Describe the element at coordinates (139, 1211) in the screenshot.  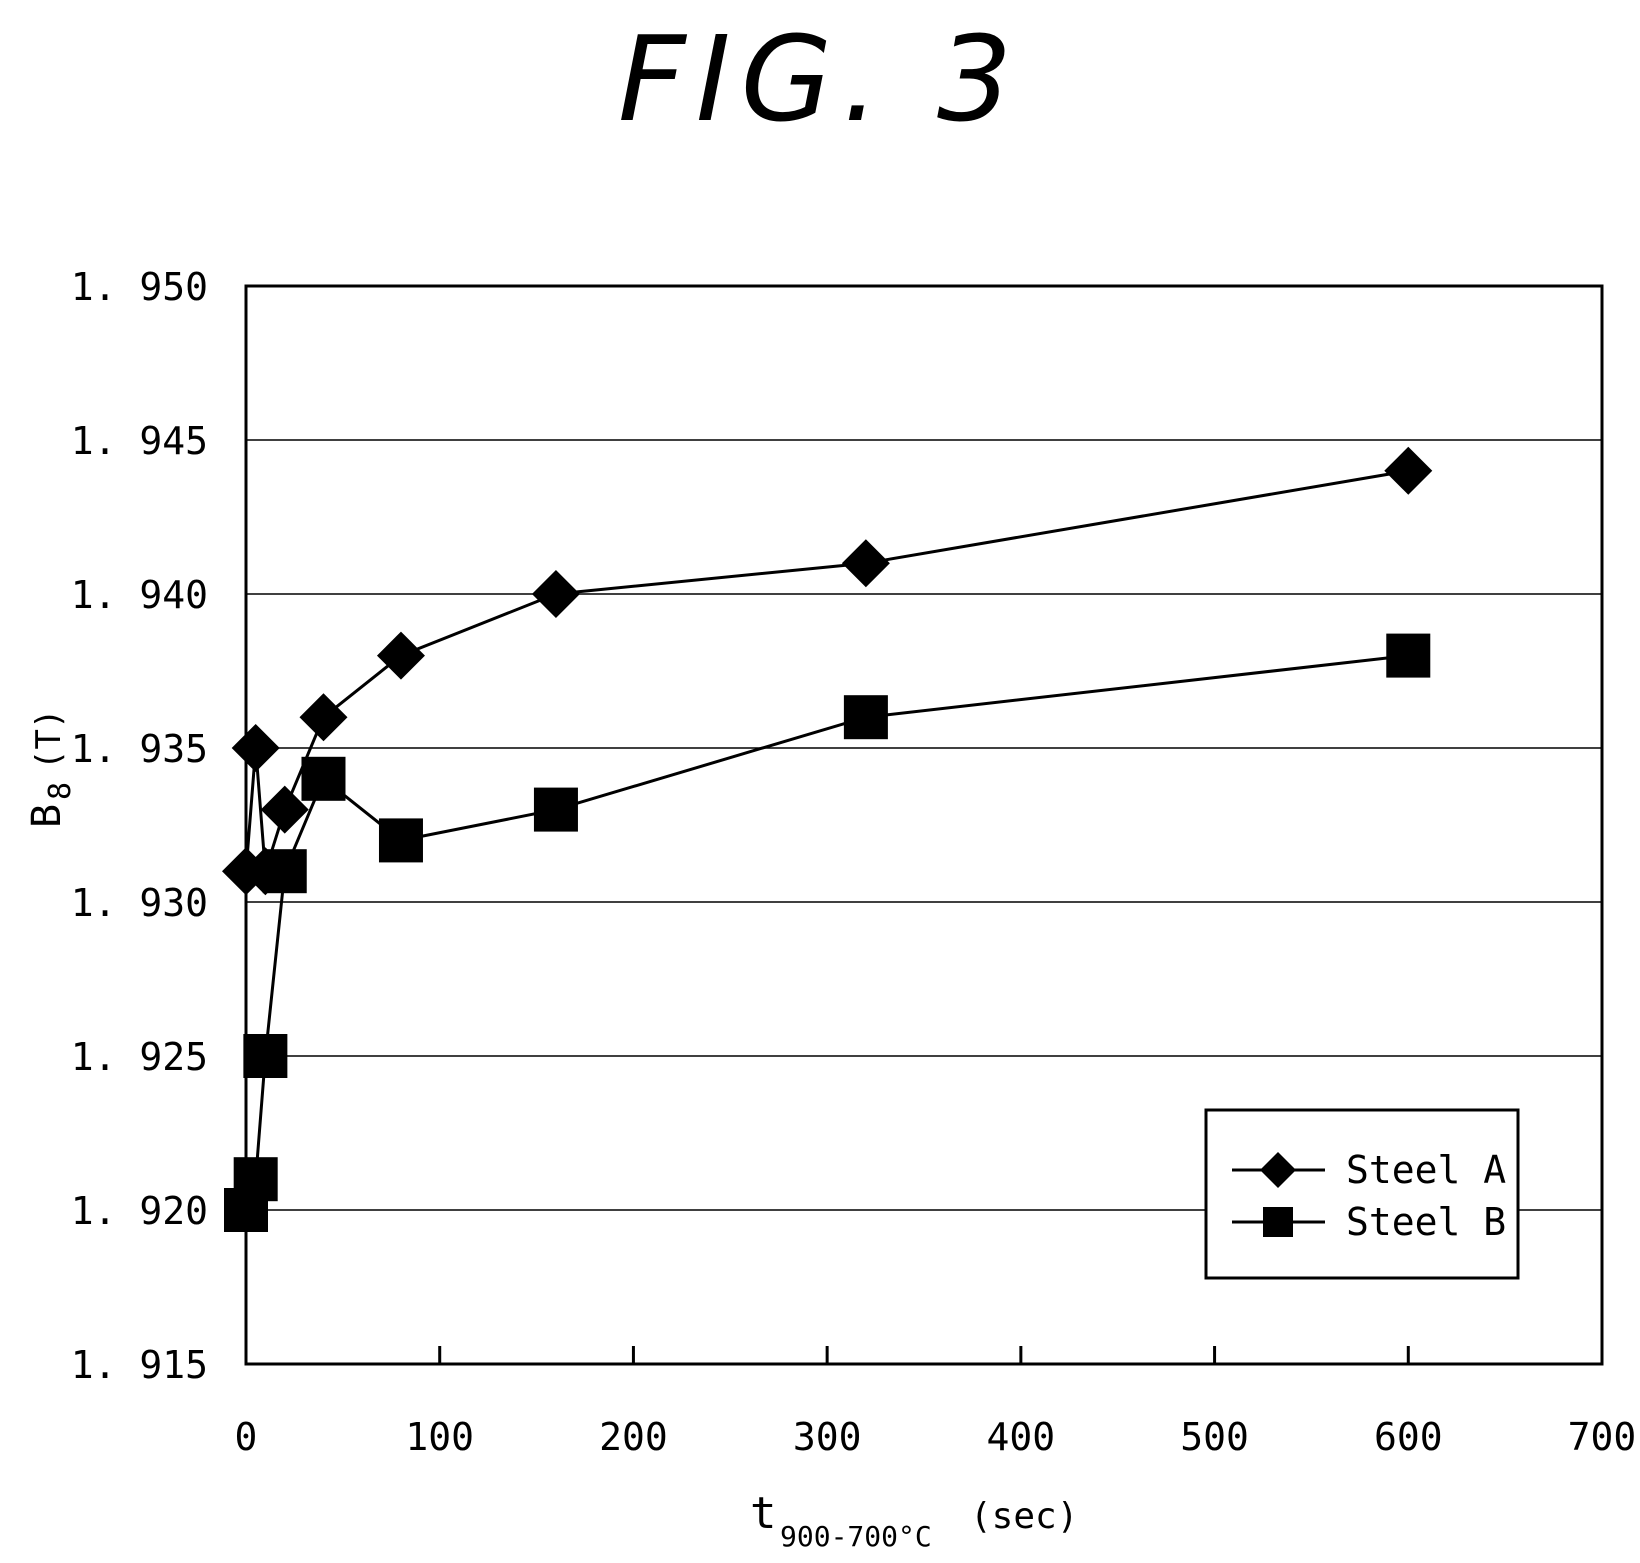
I see `y-tick-label: 1. 920` at that location.